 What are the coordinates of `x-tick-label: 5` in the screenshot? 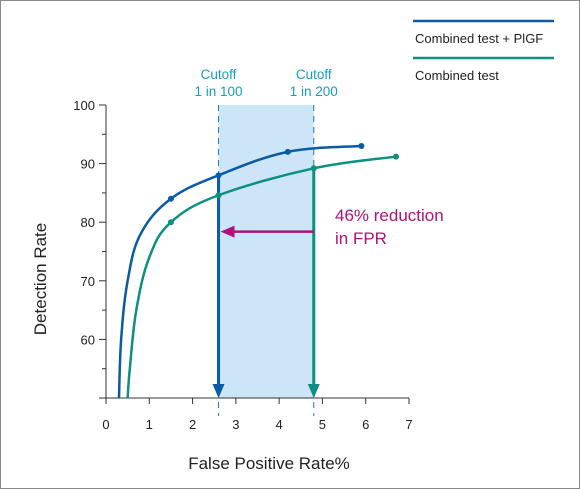 It's located at (322, 424).